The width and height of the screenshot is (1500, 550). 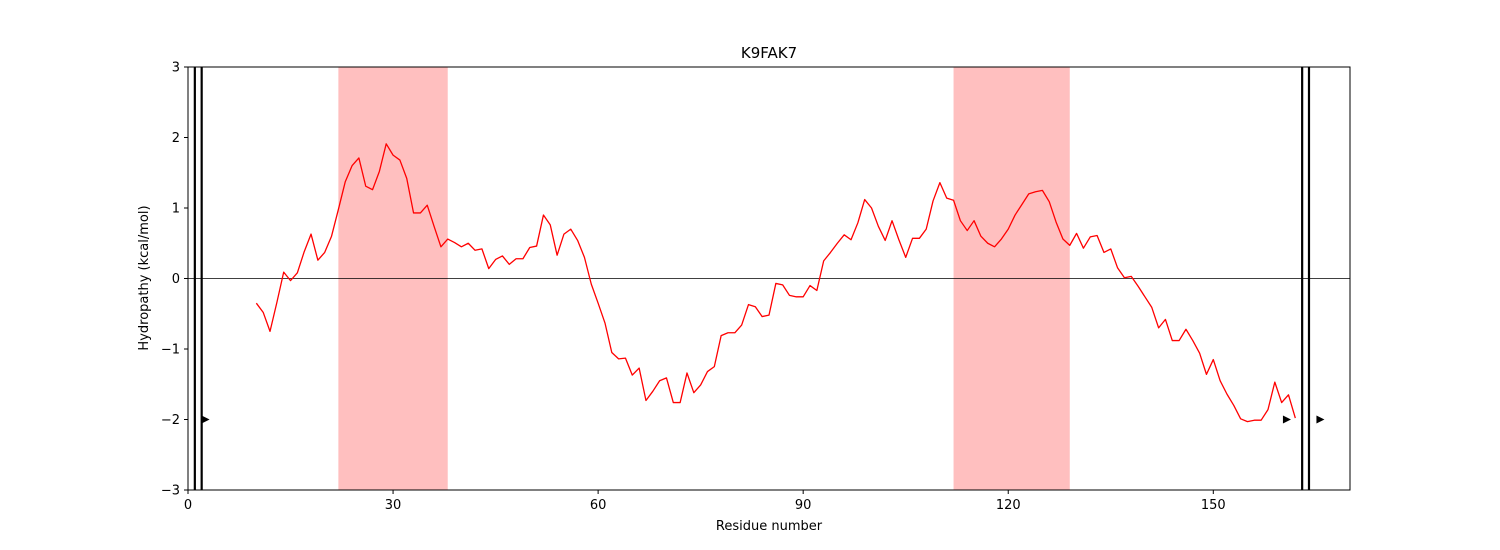 What do you see at coordinates (176, 209) in the screenshot?
I see `y-tick-label: 1` at bounding box center [176, 209].